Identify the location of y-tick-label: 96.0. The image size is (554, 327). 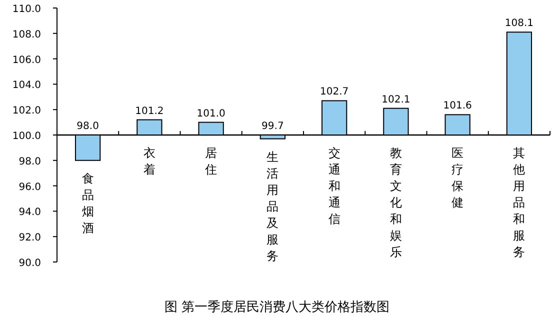
(29, 187).